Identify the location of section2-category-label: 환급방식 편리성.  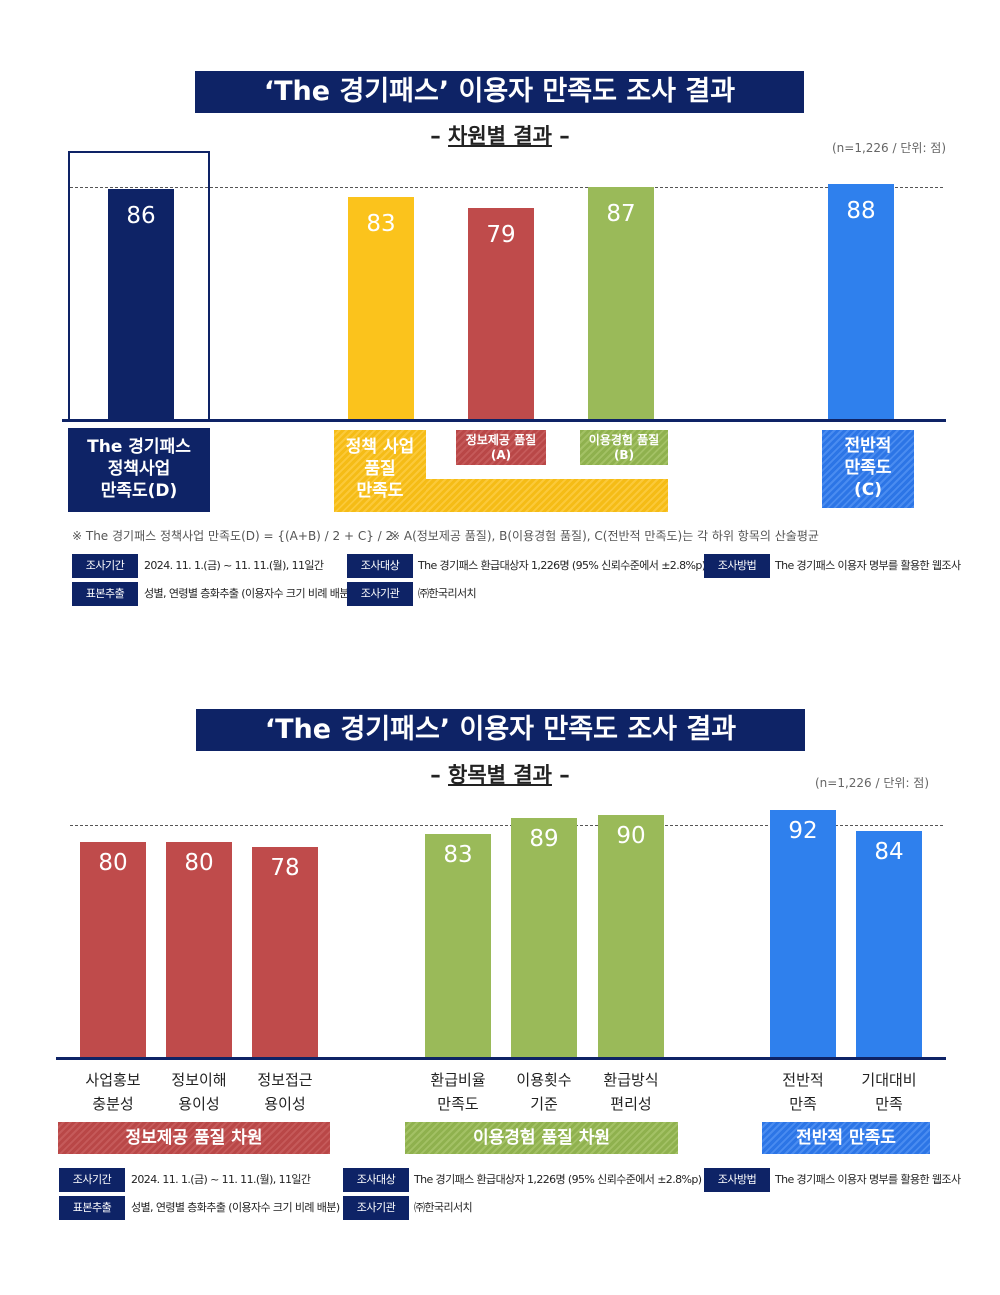
(631, 1092).